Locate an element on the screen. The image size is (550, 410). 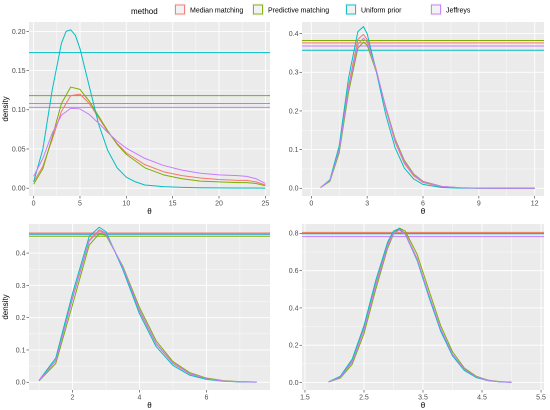
legend-item-label: Median matching is located at coordinates (216, 11).